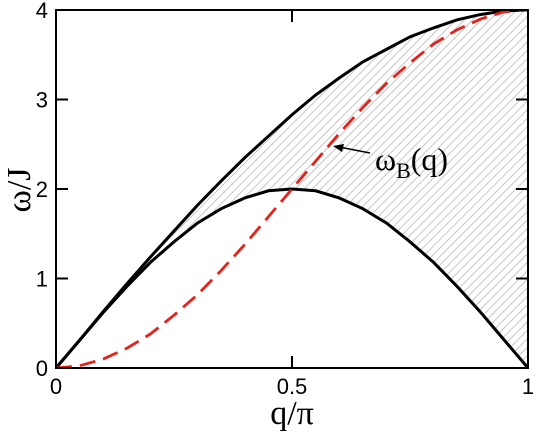 The image size is (538, 438). Describe the element at coordinates (528, 386) in the screenshot. I see `x-tick-label: 1` at that location.